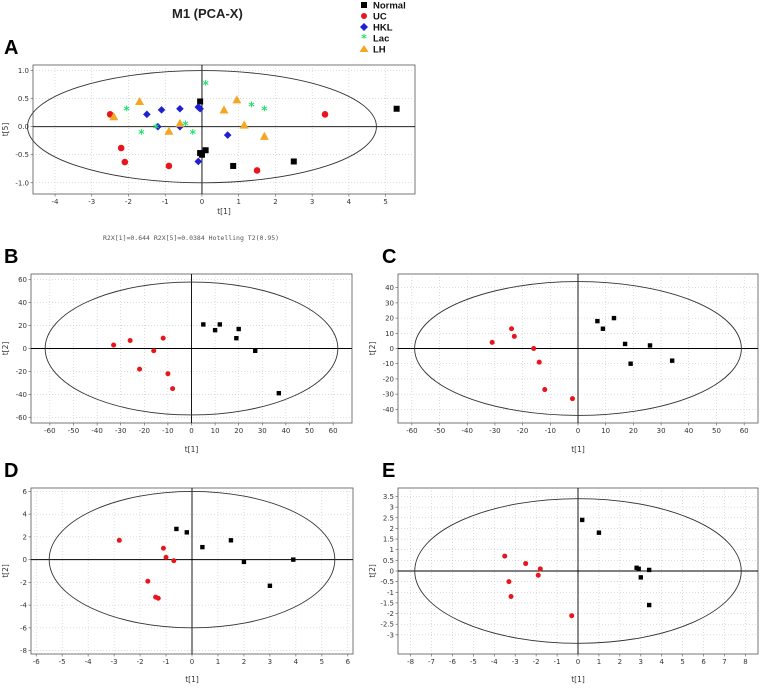  What do you see at coordinates (270, 662) in the screenshot?
I see `panel-d-xtick-label-9: 3` at bounding box center [270, 662].